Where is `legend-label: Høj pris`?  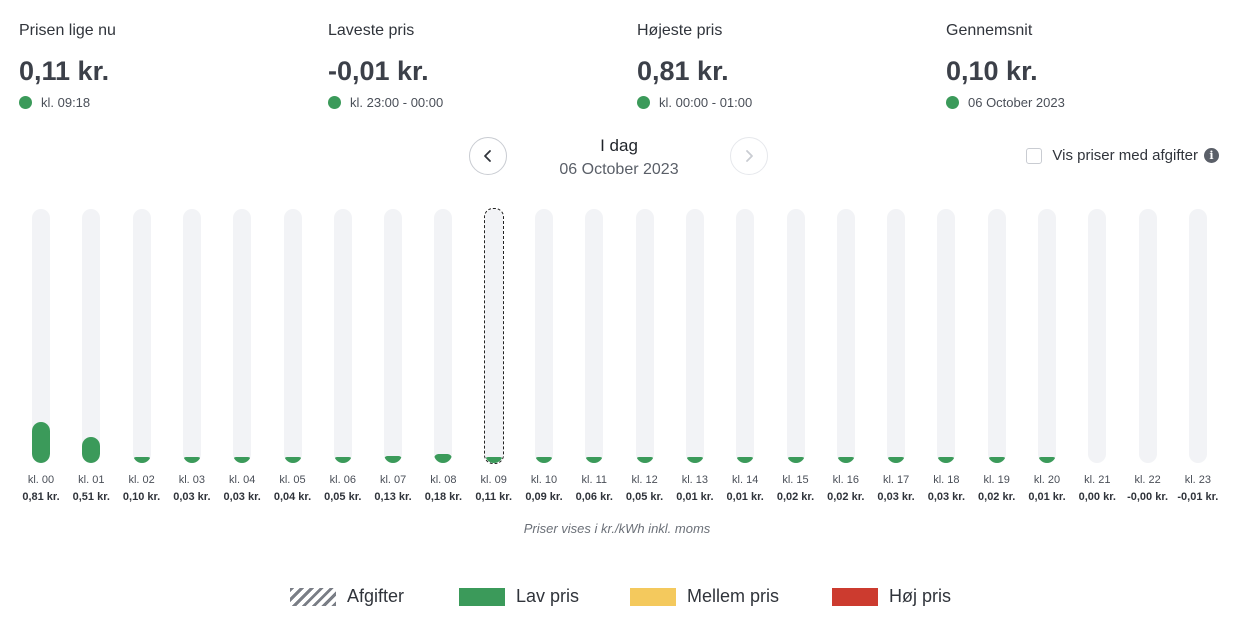 legend-label: Høj pris is located at coordinates (920, 596).